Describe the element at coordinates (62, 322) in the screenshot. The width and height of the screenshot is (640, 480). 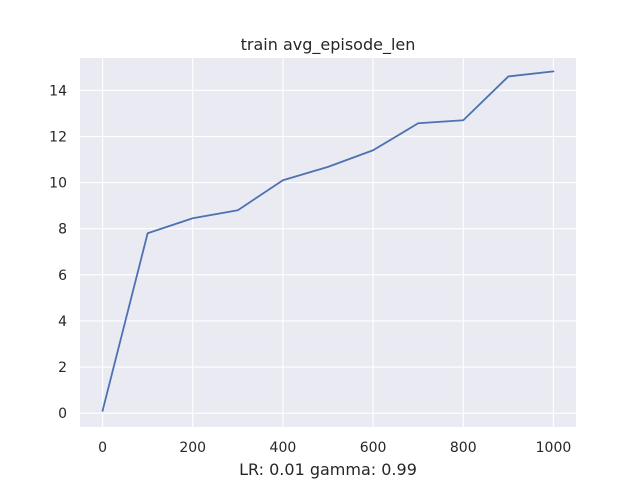
I see `y-tick-label: 4` at that location.